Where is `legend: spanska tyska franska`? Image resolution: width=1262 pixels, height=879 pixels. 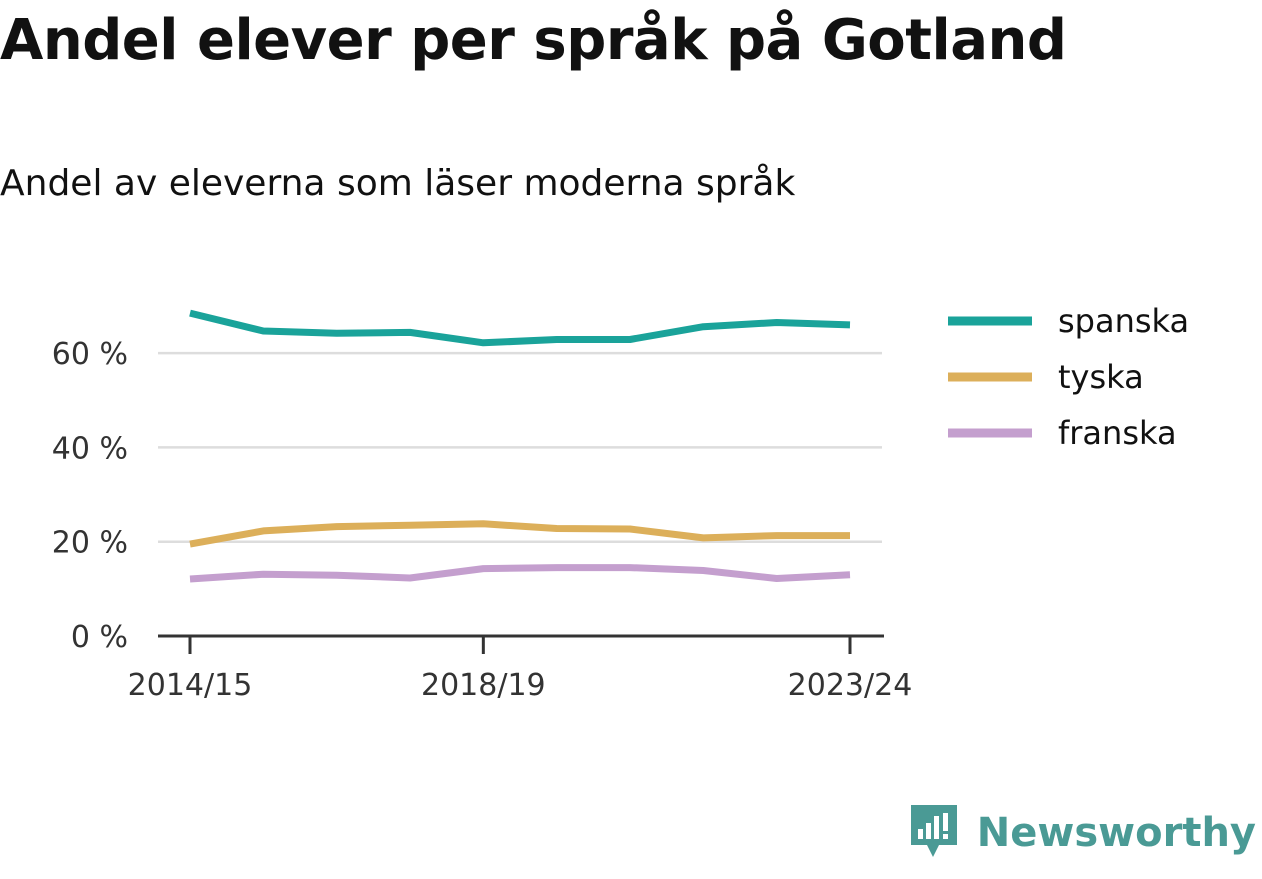 legend: spanska tyska franska is located at coordinates (1068, 377).